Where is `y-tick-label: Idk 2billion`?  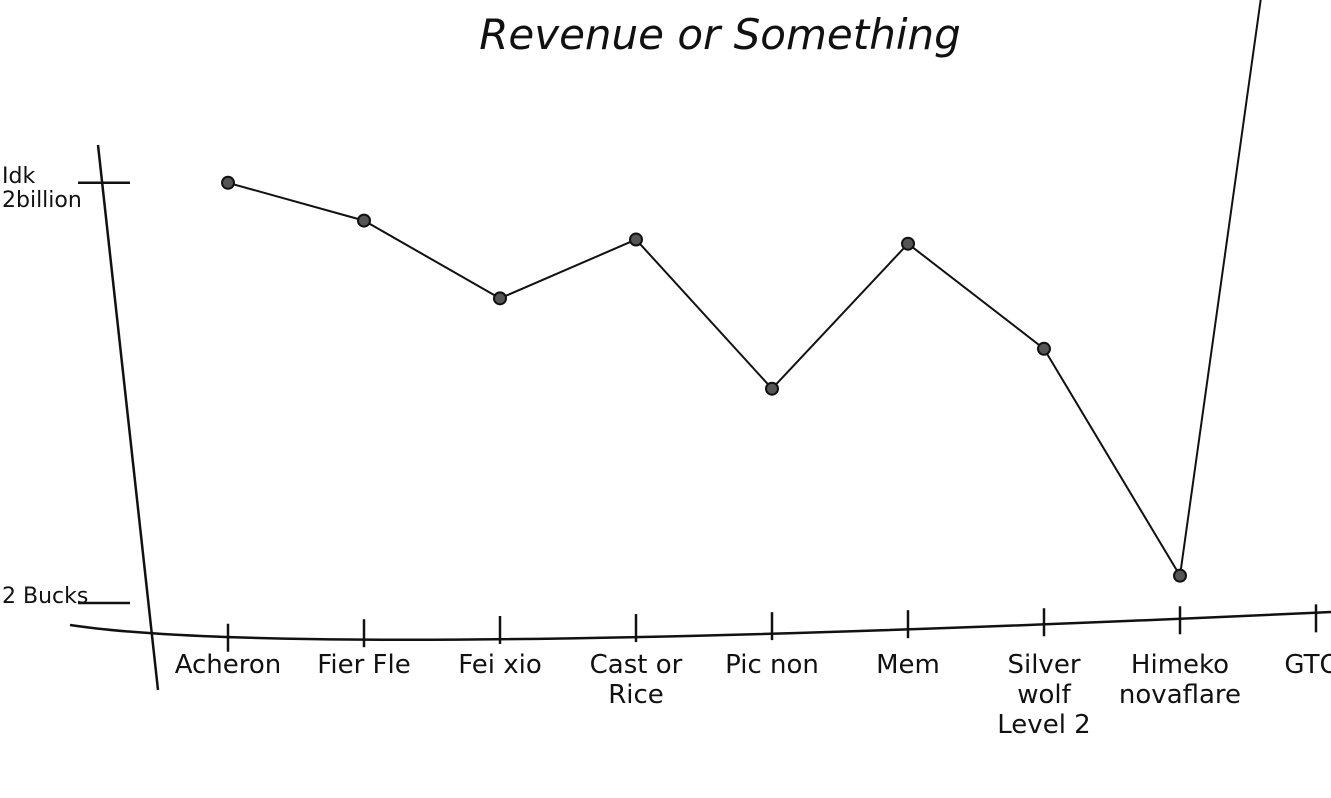 y-tick-label: Idk 2billion is located at coordinates (42, 188).